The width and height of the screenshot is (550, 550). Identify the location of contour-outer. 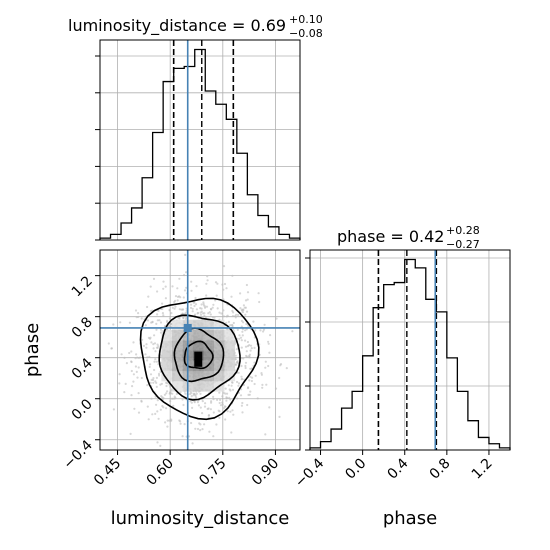
(199, 359).